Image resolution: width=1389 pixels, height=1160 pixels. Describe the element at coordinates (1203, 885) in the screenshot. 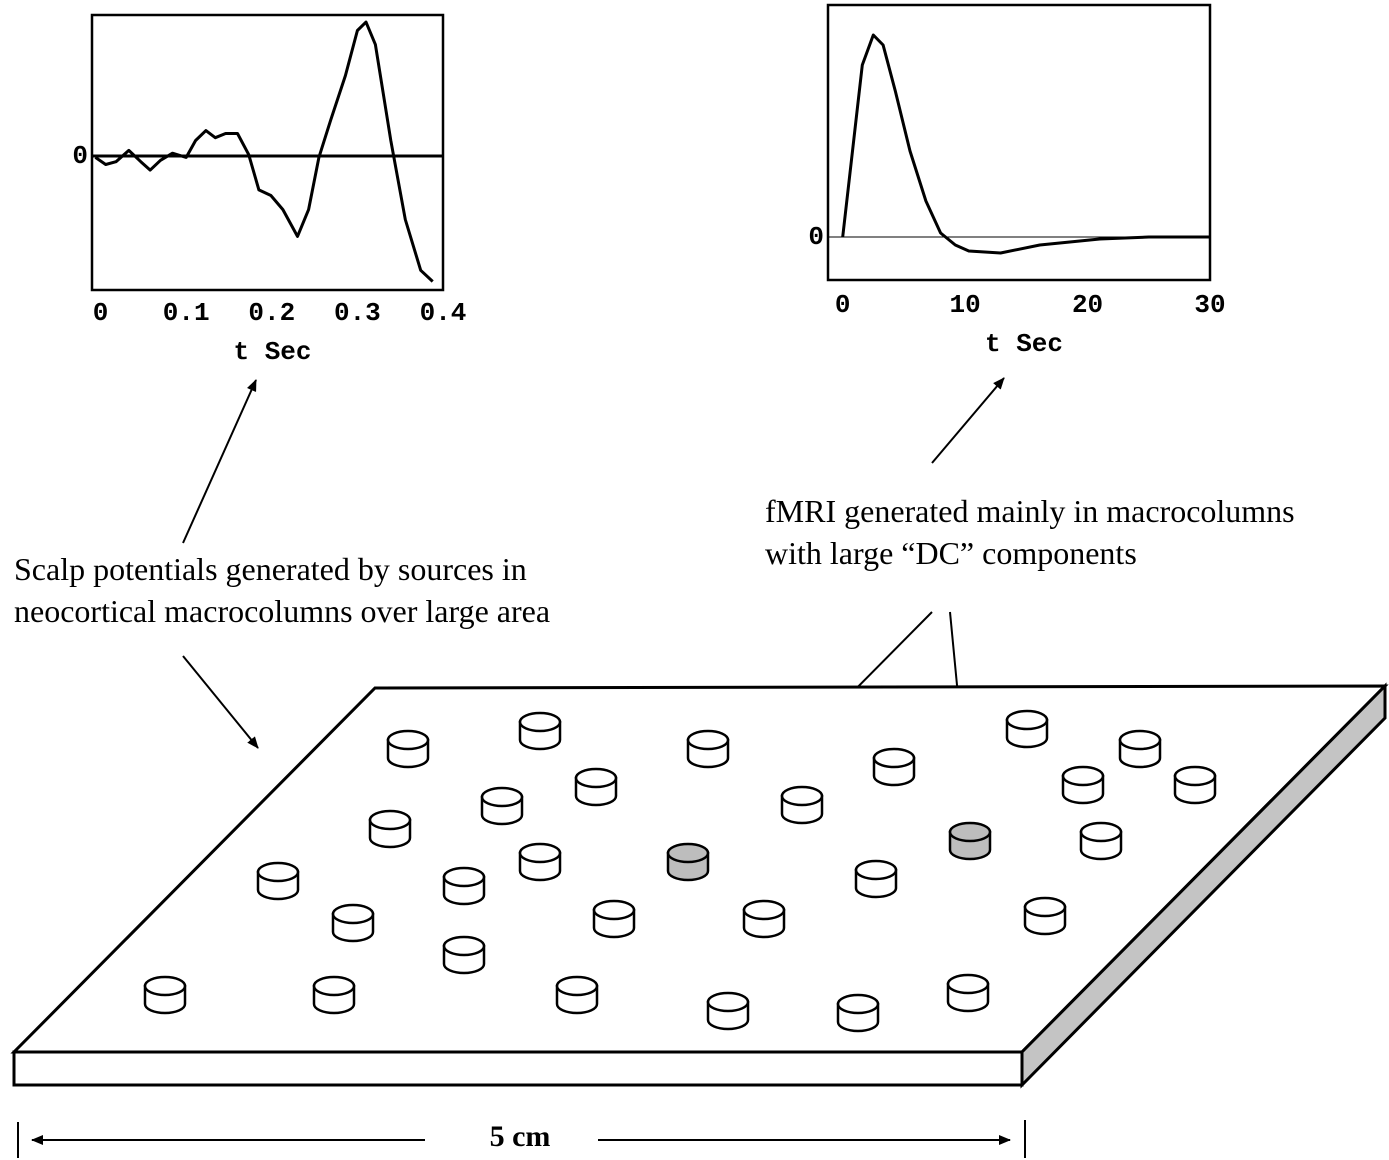

I see `slab-side` at that location.